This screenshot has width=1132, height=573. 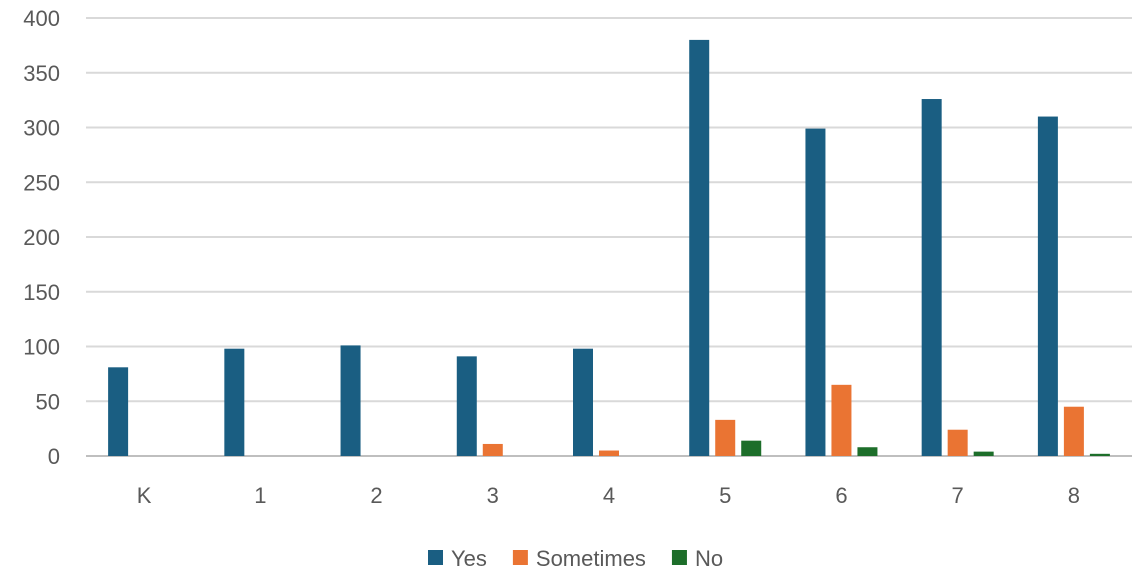 What do you see at coordinates (679, 557) in the screenshot?
I see `legend-swatch-no` at bounding box center [679, 557].